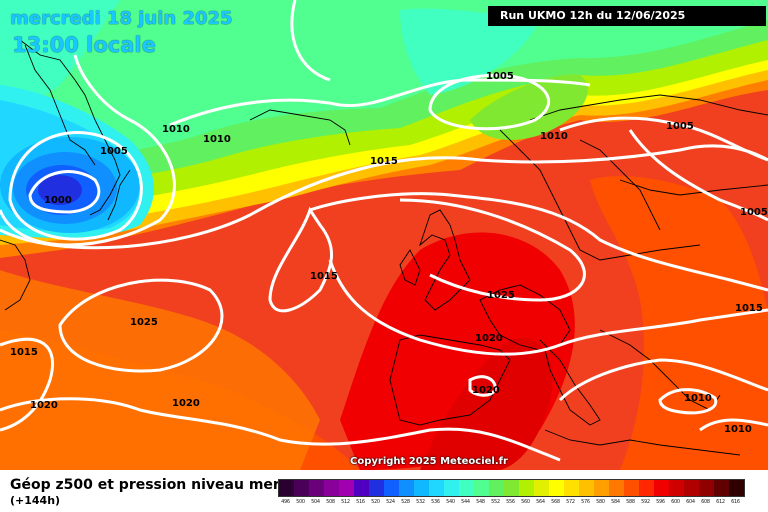 The image size is (768, 512). What do you see at coordinates (121, 18) in the screenshot?
I see `forecast-date: mercredi 18 juin 2025` at bounding box center [121, 18].